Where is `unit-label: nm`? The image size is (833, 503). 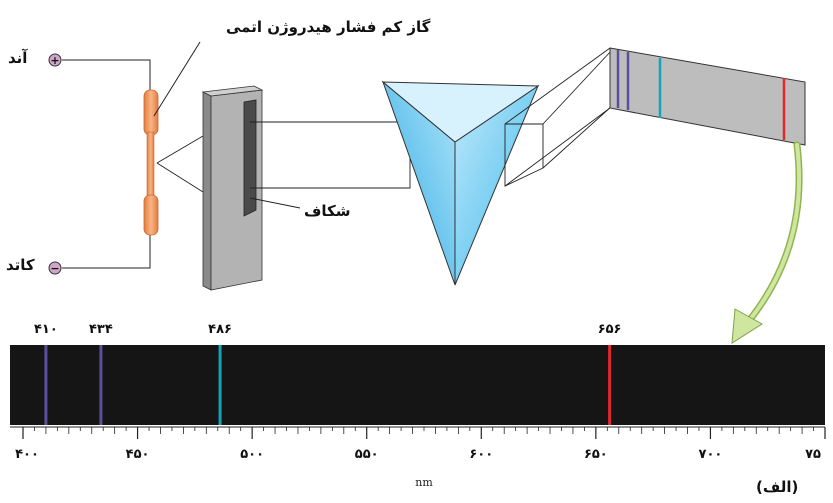 unit-label: nm is located at coordinates (424, 482).